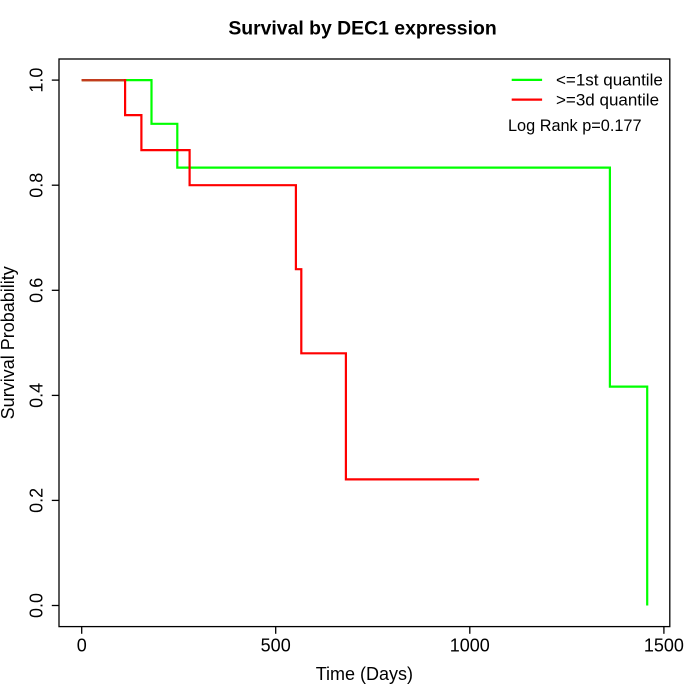 The height and width of the screenshot is (700, 700). Describe the element at coordinates (37, 395) in the screenshot. I see `svg-text: 0.4` at that location.